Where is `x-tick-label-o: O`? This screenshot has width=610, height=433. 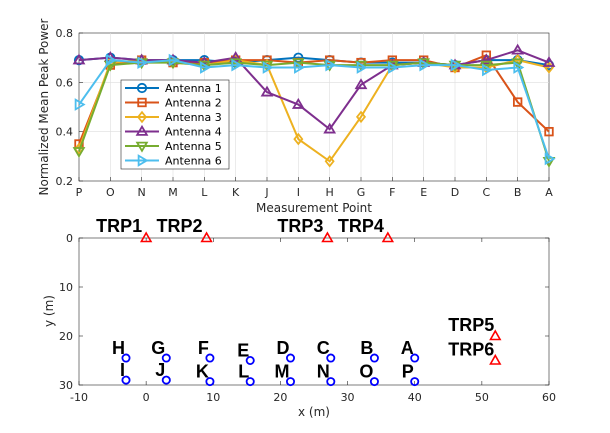
x-tick-label-o: O is located at coordinates (110, 192).